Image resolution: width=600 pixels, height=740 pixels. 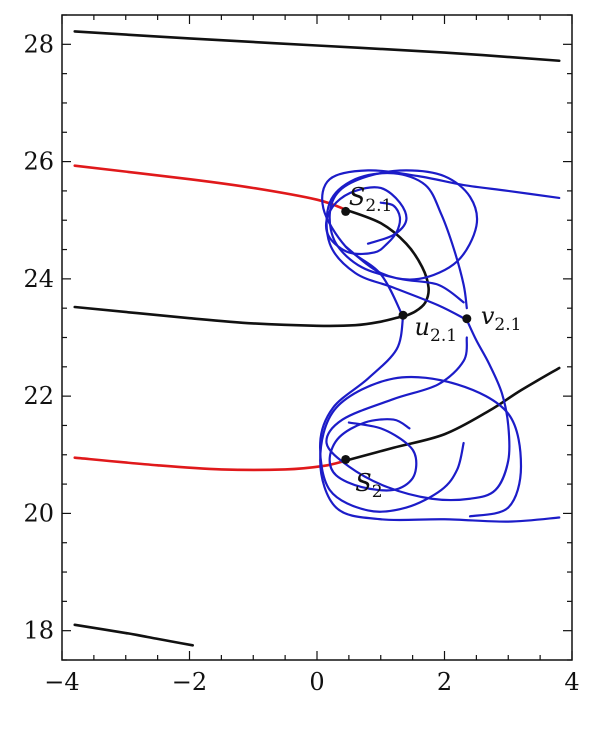 I want to click on y-tick-label: 24, so click(x=38, y=279).